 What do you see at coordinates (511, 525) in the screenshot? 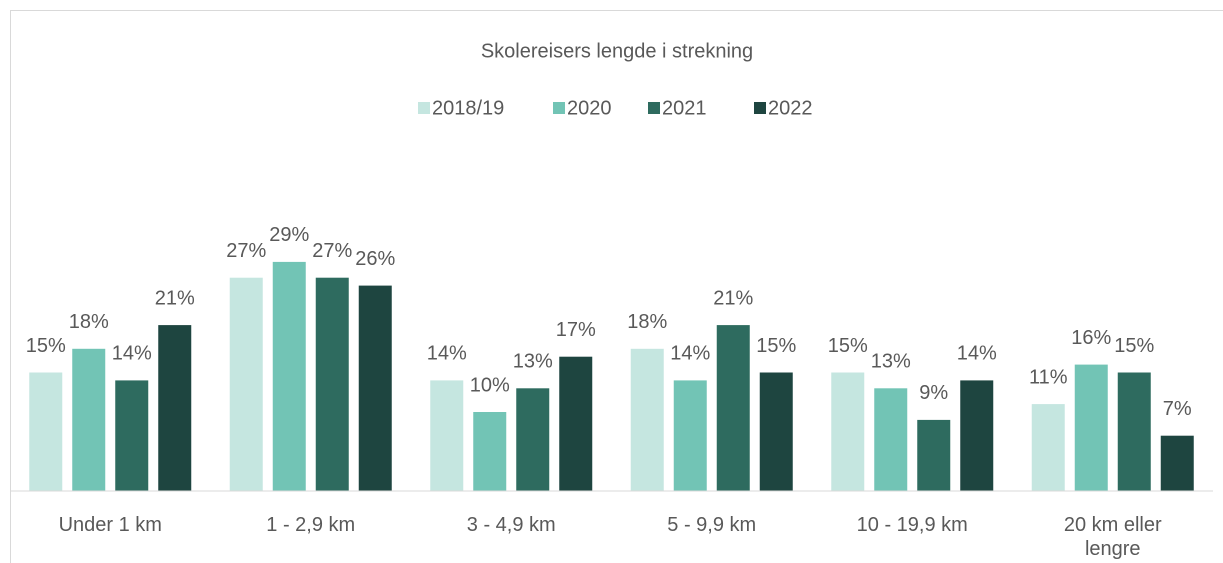
I see `x-tick-label: 3 - 4,9 km` at bounding box center [511, 525].